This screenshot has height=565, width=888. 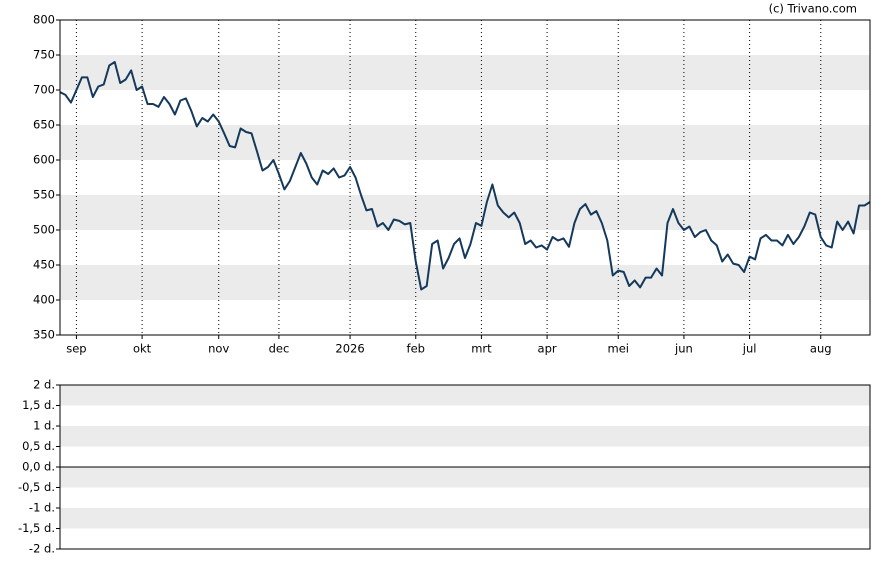 What do you see at coordinates (44, 160) in the screenshot?
I see `y-tick-label: 600` at bounding box center [44, 160].